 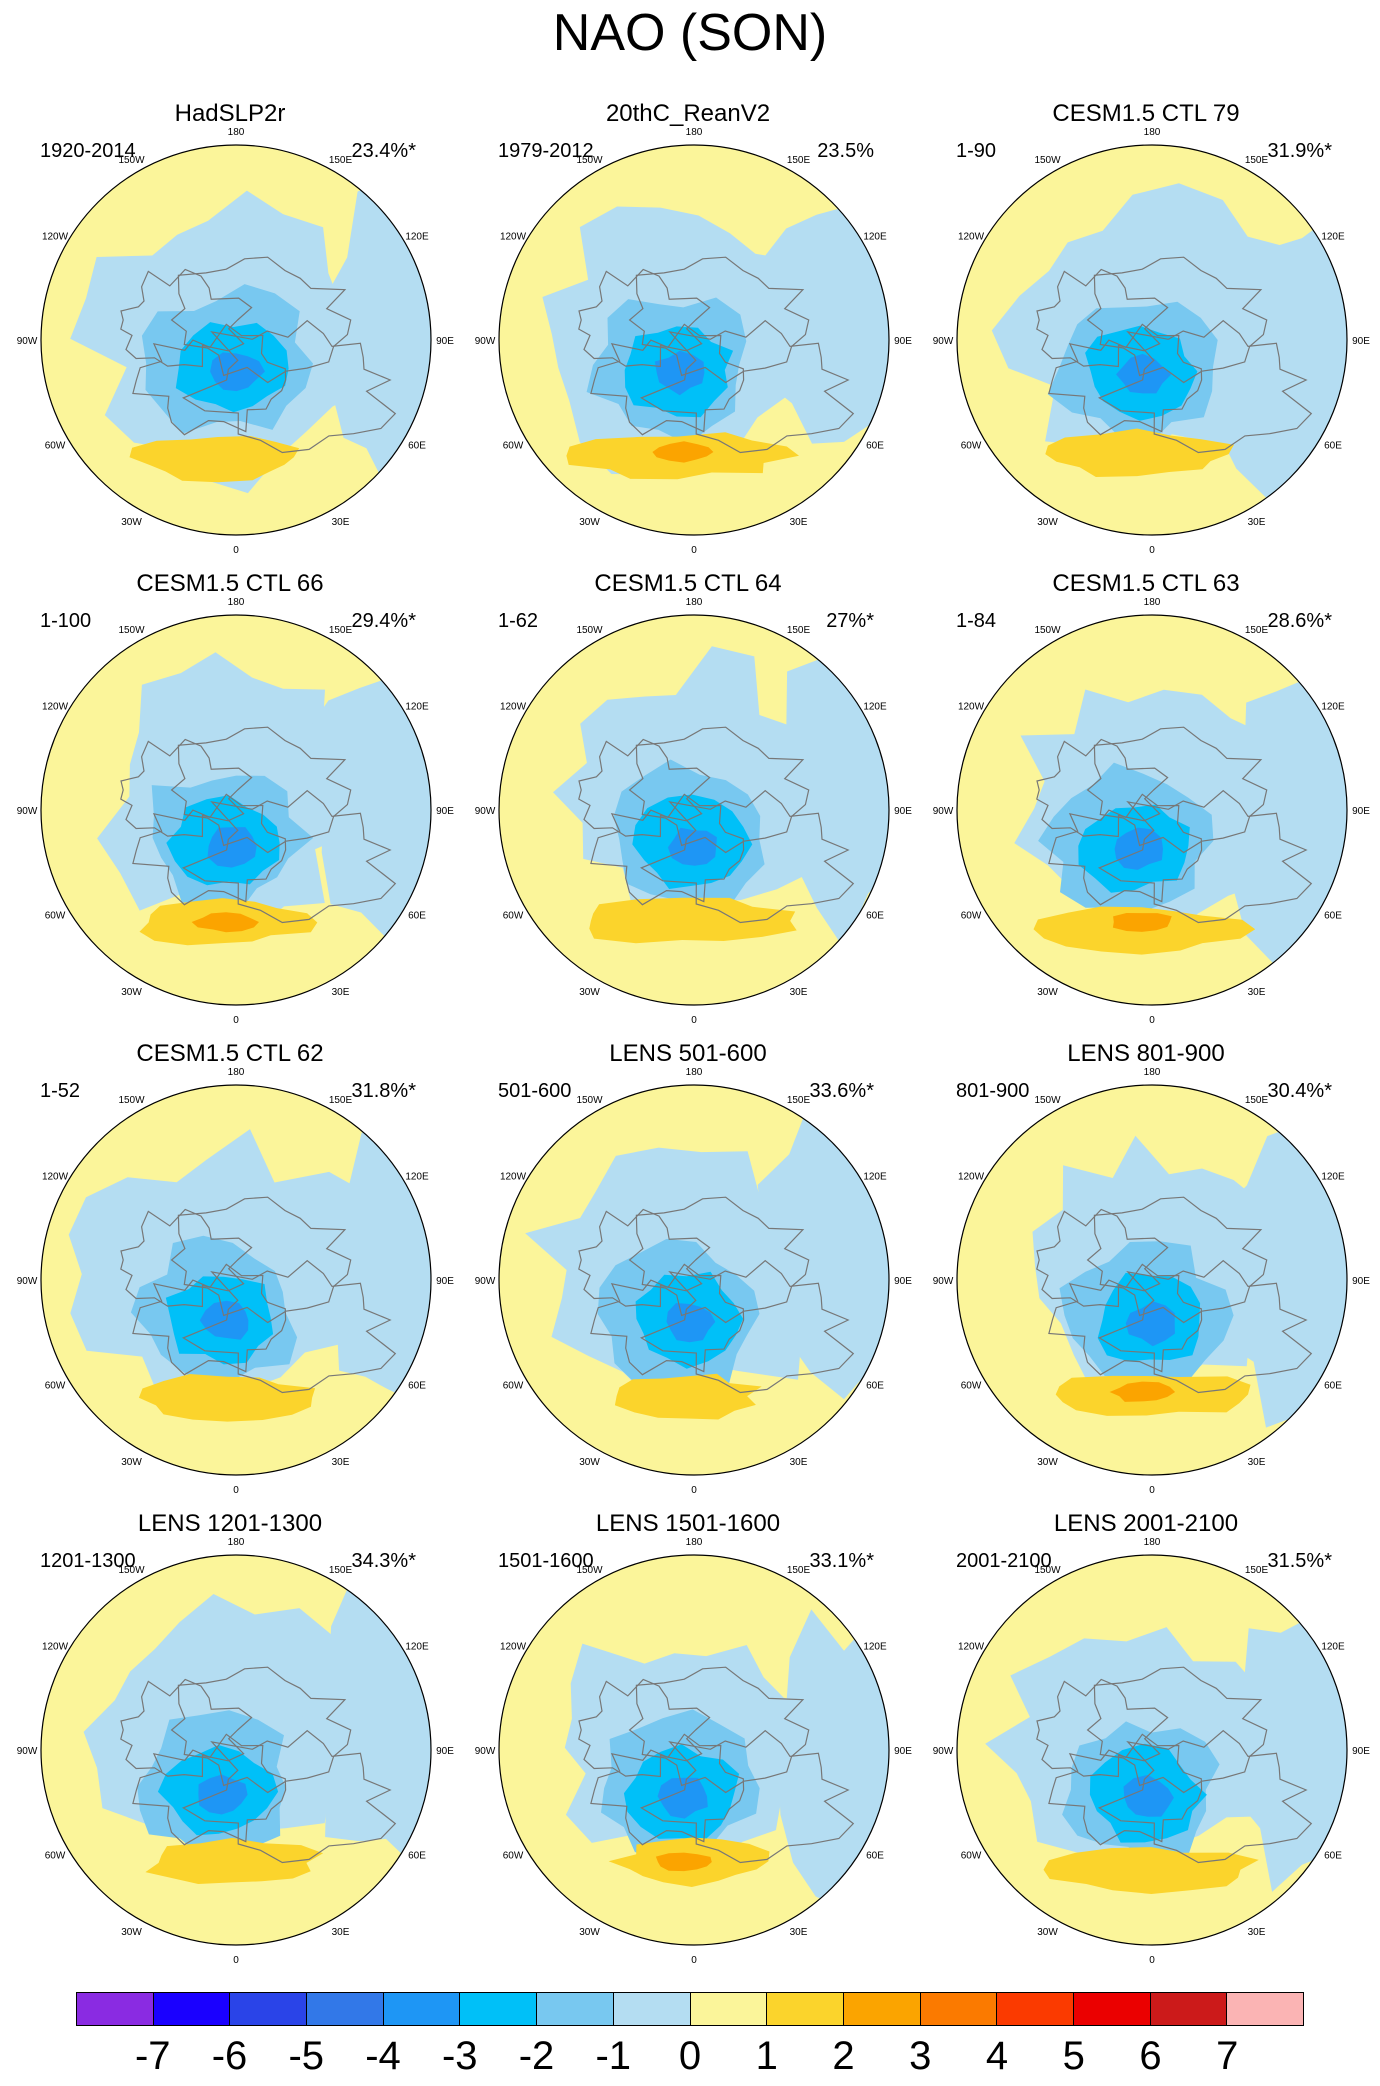 I want to click on panel-variance: 23.5%, so click(x=845, y=151).